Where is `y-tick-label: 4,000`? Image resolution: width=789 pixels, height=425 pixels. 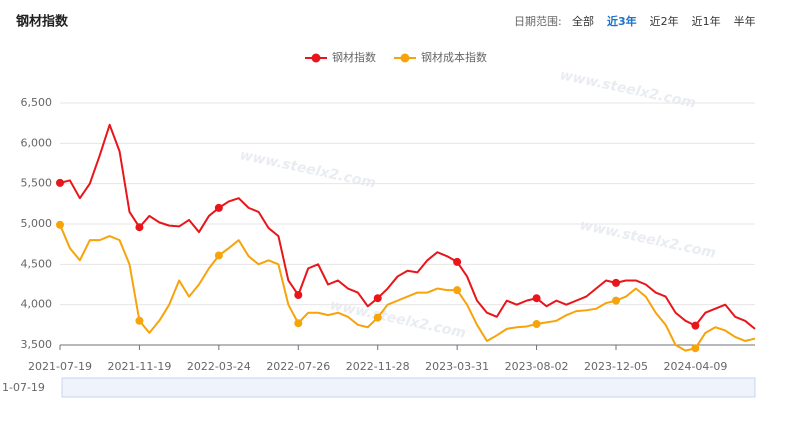
y-tick-label: 4,000 is located at coordinates (37, 304).